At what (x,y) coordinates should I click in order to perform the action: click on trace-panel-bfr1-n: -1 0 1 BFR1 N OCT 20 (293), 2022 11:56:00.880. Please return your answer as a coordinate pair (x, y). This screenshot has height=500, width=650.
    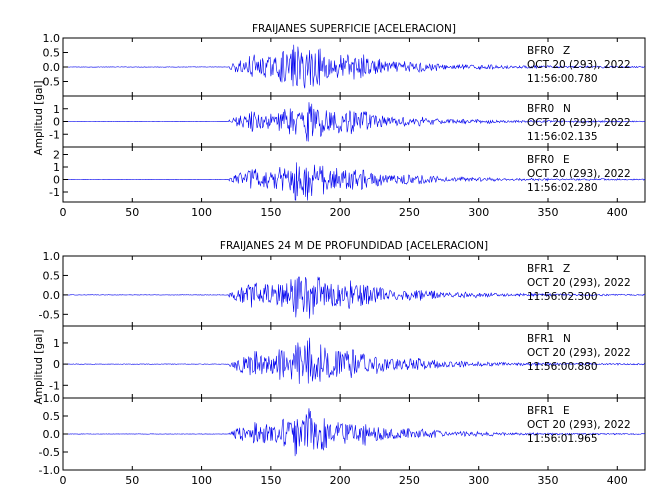
    Looking at the image, I should click on (347, 362).